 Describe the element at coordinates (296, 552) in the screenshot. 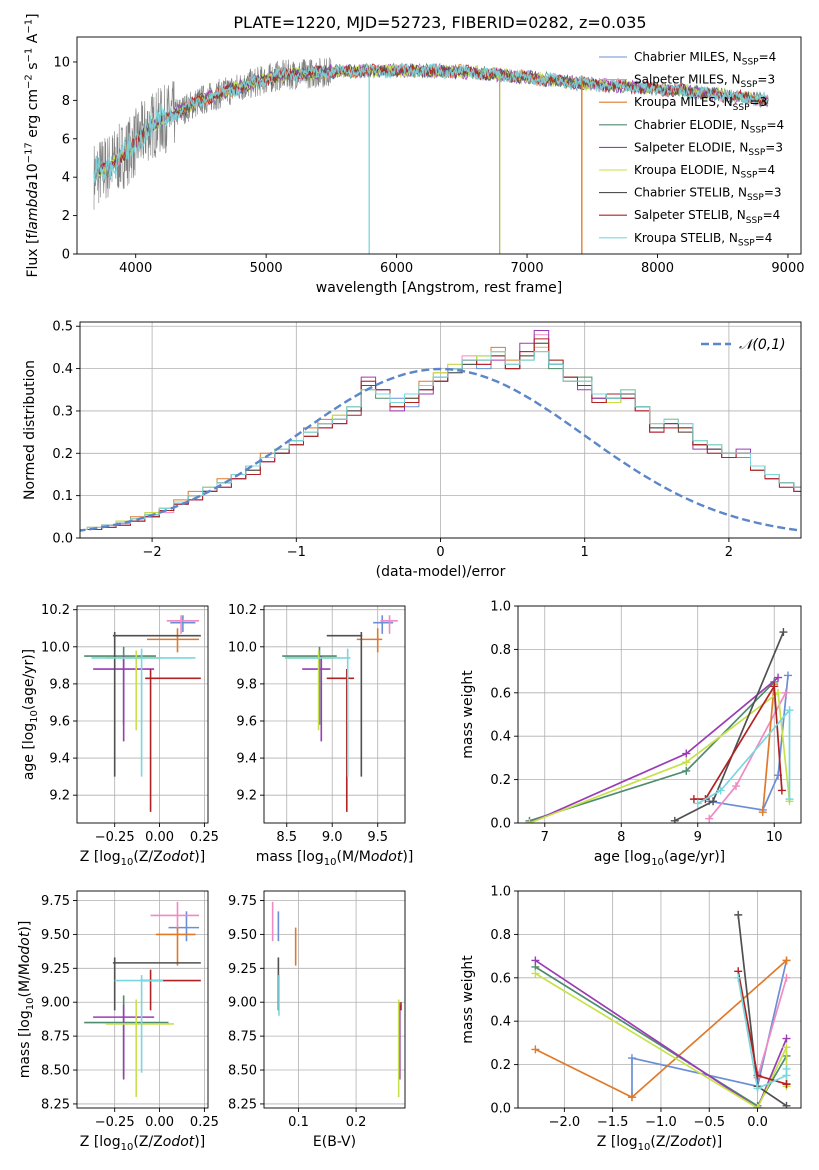

I see `x-tick-label: −1` at that location.